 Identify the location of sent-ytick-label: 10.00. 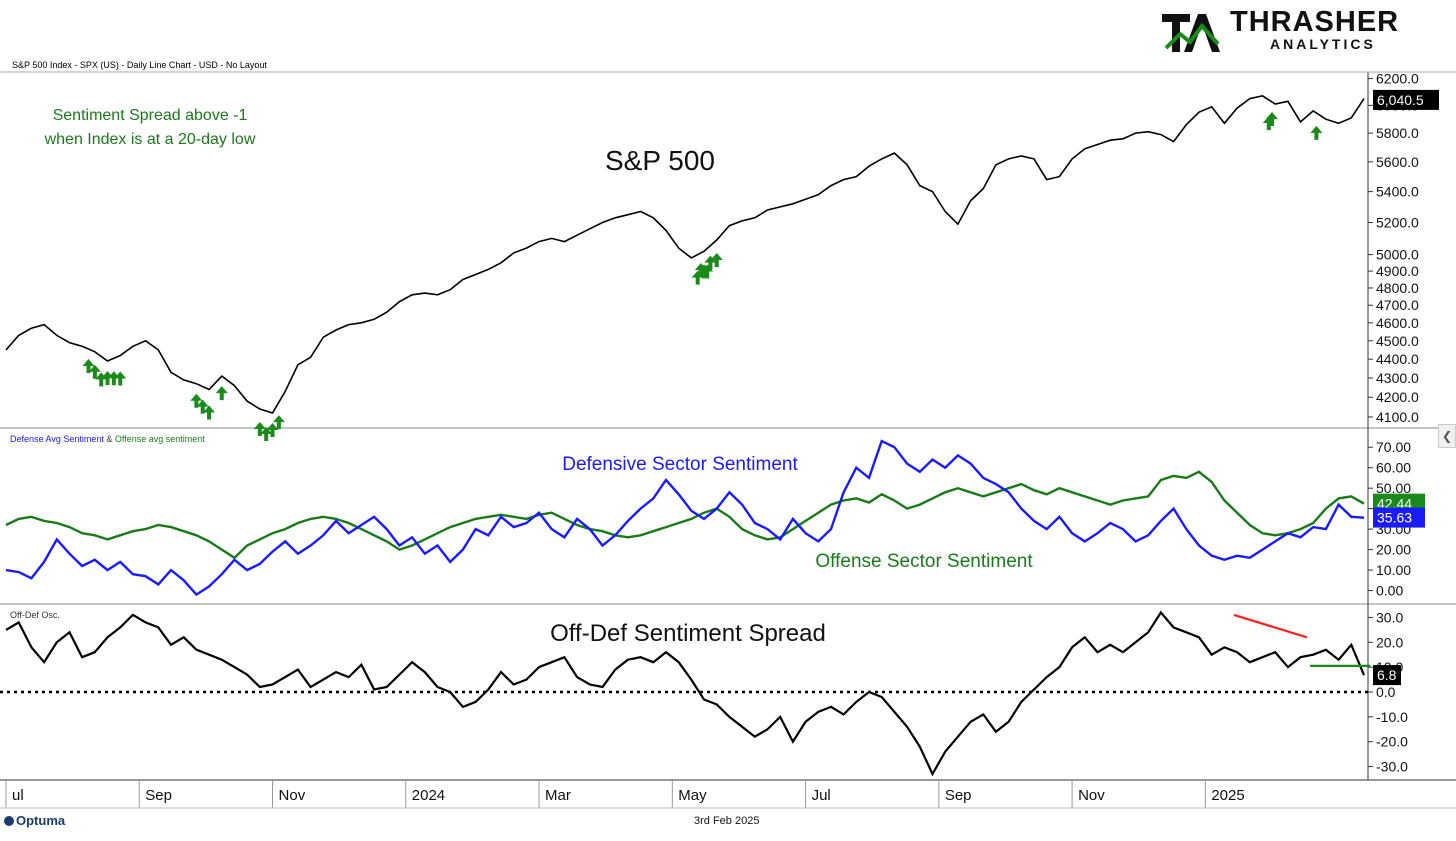
(1393, 570).